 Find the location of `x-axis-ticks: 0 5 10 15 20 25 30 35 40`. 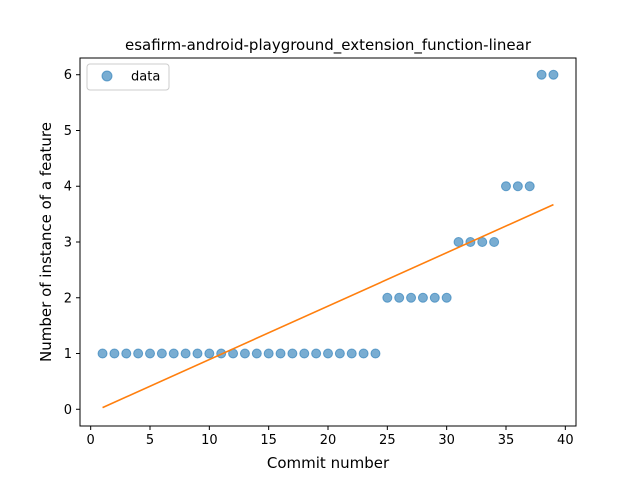

x-axis-ticks: 0 5 10 15 20 25 30 35 40 is located at coordinates (330, 437).